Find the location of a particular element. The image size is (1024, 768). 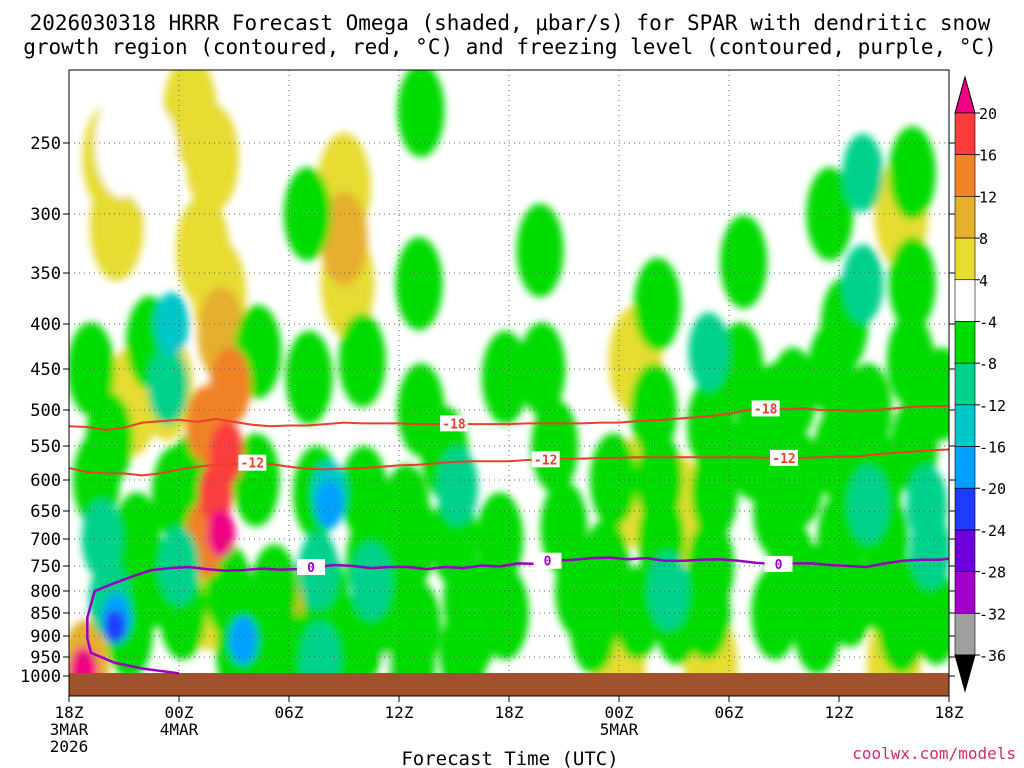

y-tick-label: 900 is located at coordinates (45, 637).